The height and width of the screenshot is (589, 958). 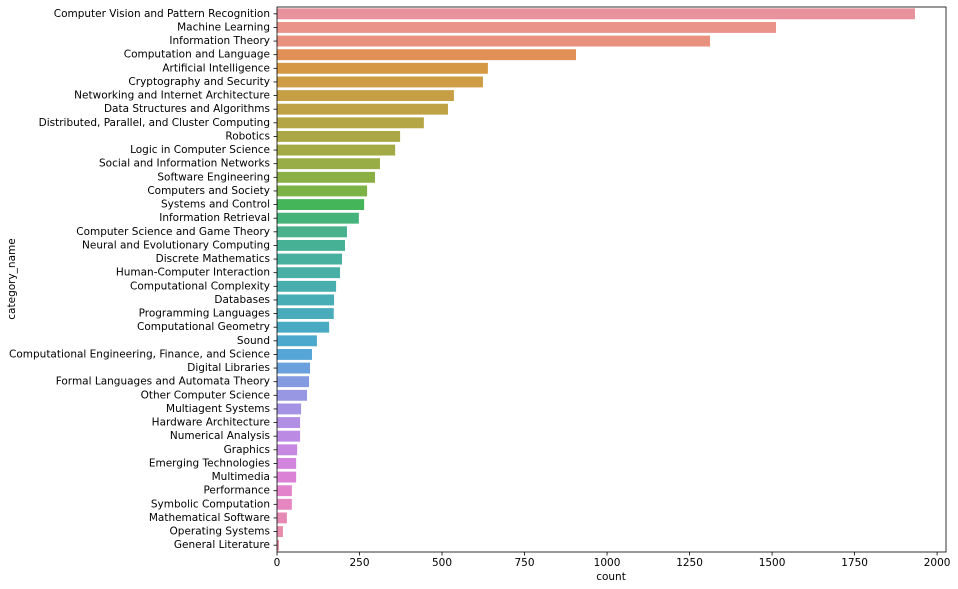 What do you see at coordinates (163, 382) in the screenshot?
I see `y-tick-label: Formal Languages and Automata Theory` at bounding box center [163, 382].